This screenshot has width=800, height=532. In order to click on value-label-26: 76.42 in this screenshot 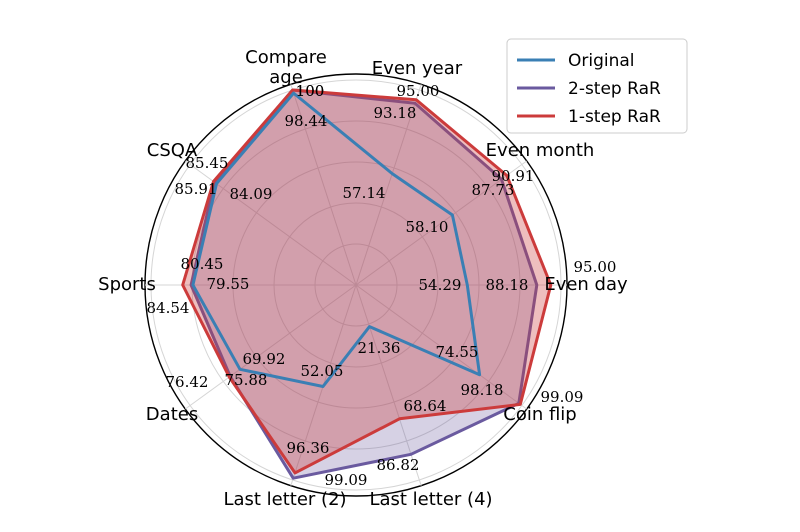, I will do `click(187, 382)`.